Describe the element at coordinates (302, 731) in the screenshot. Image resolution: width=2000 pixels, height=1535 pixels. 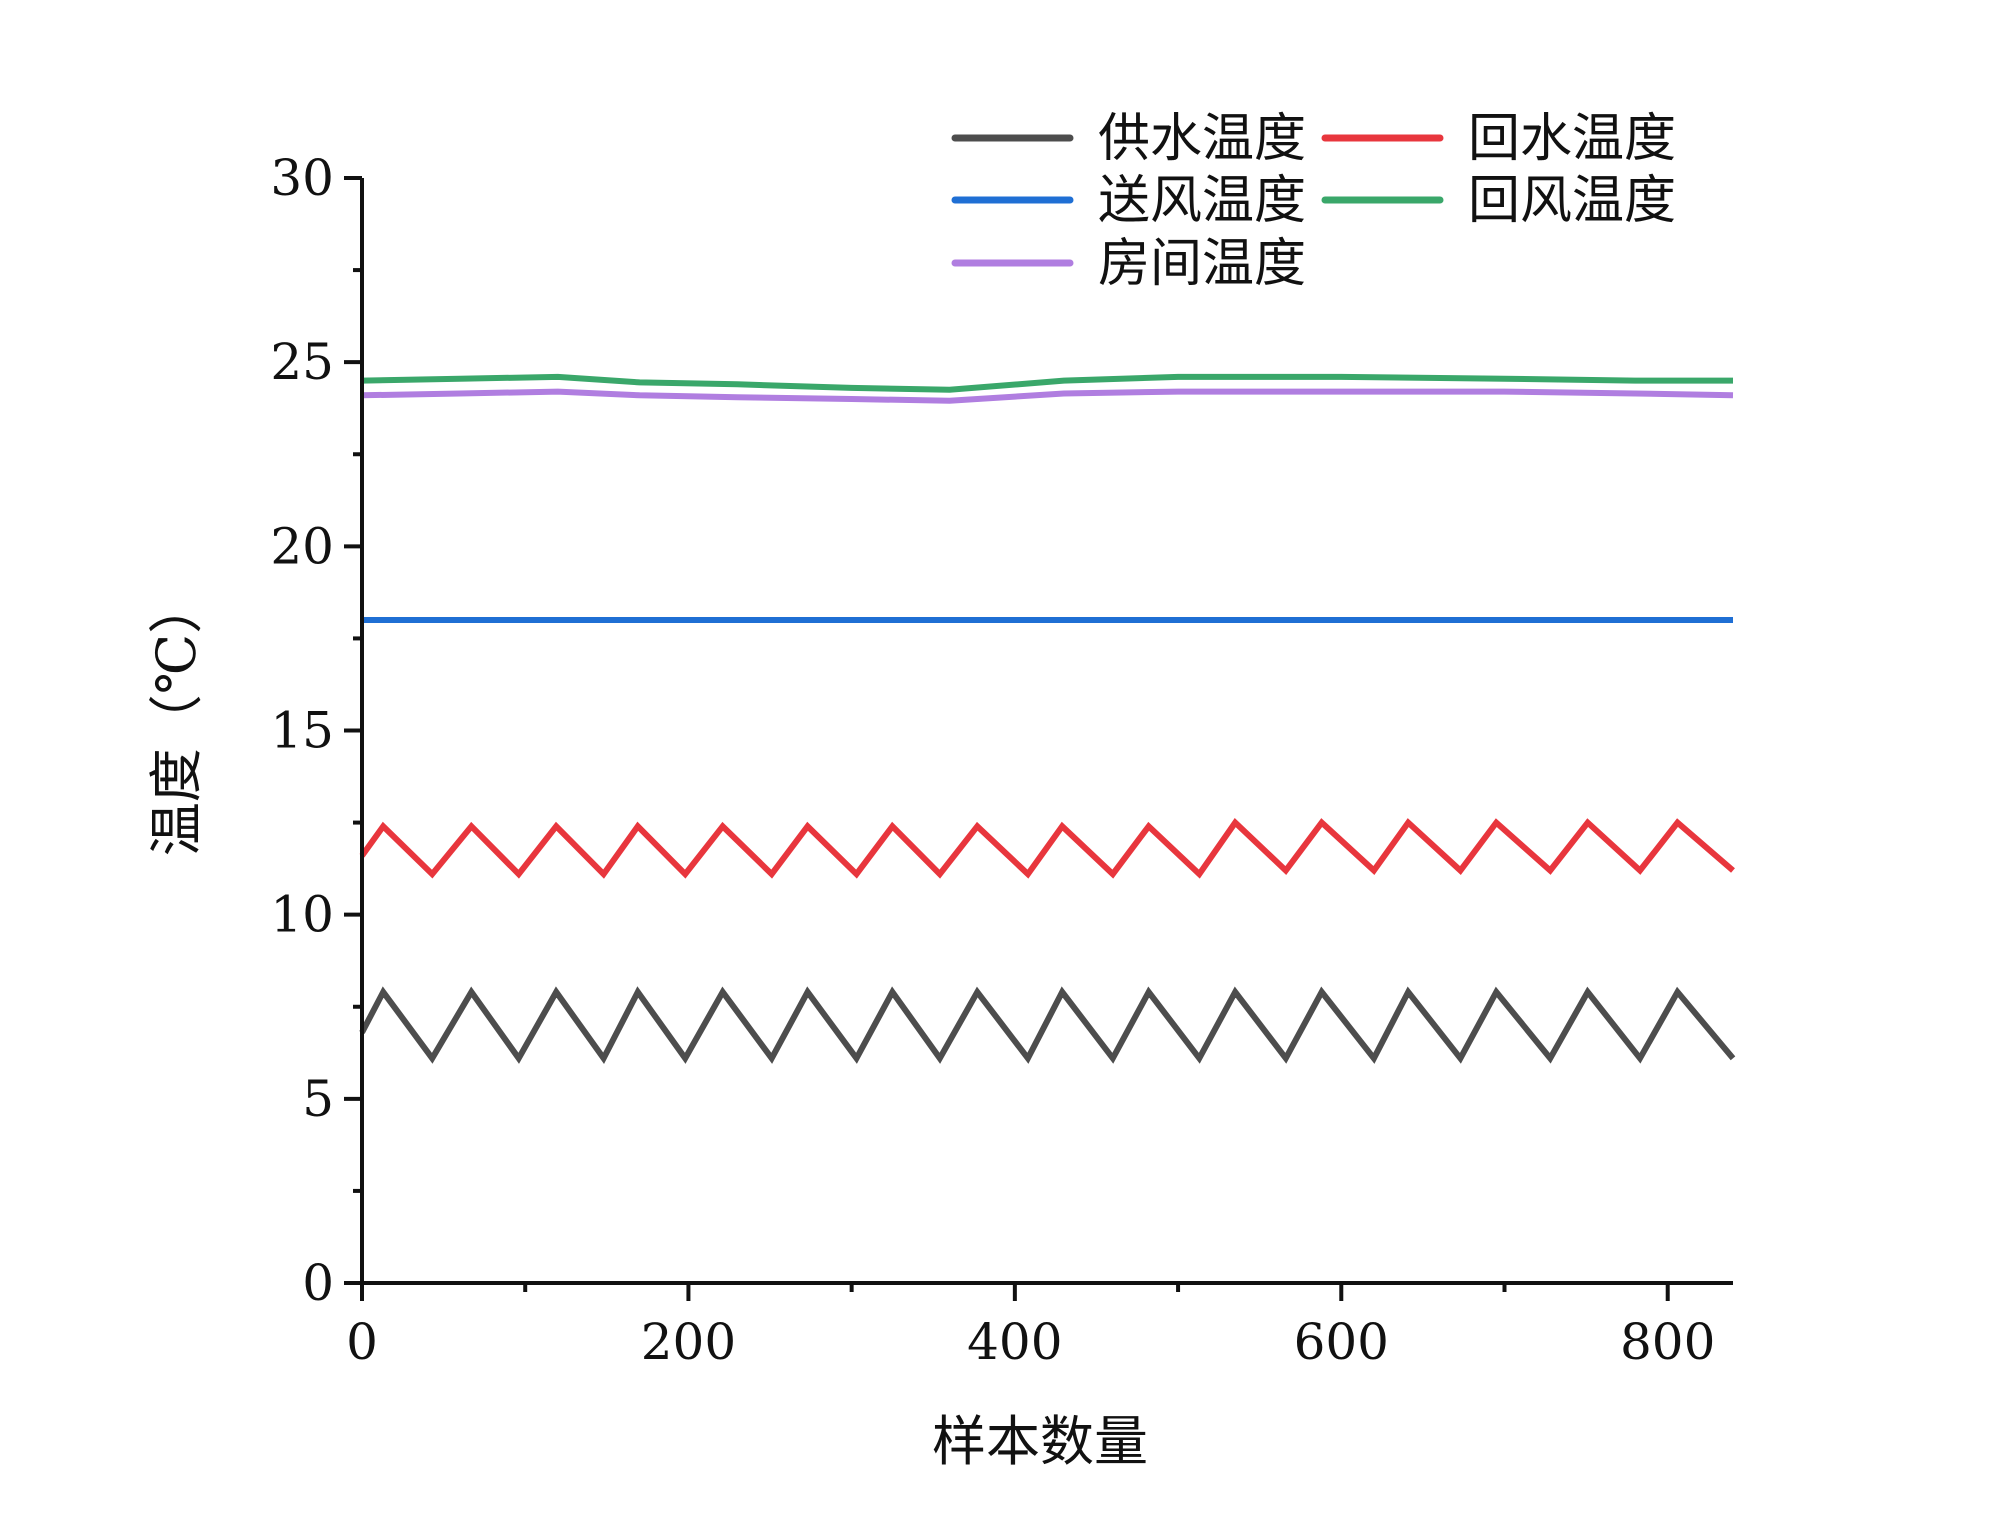
I see `y-tick-label: 15` at that location.